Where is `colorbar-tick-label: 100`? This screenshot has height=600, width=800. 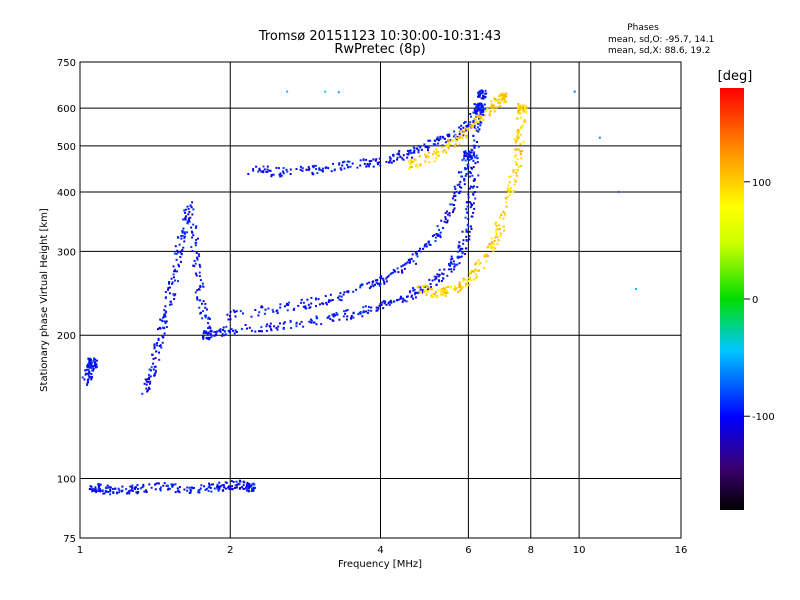 colorbar-tick-label: 100 is located at coordinates (761, 183).